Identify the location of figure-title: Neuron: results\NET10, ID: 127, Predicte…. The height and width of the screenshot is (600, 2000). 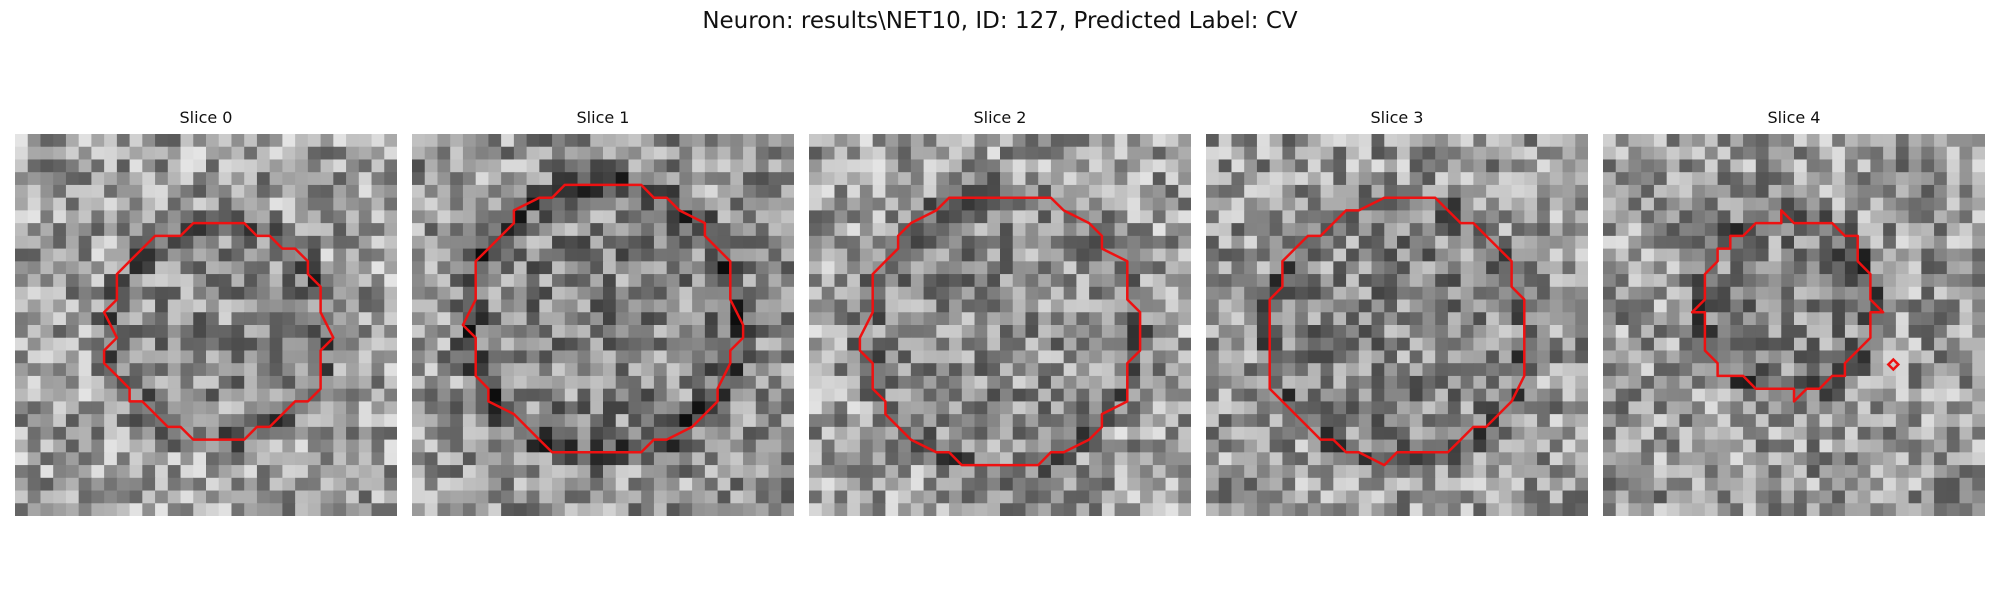
(1000, 21).